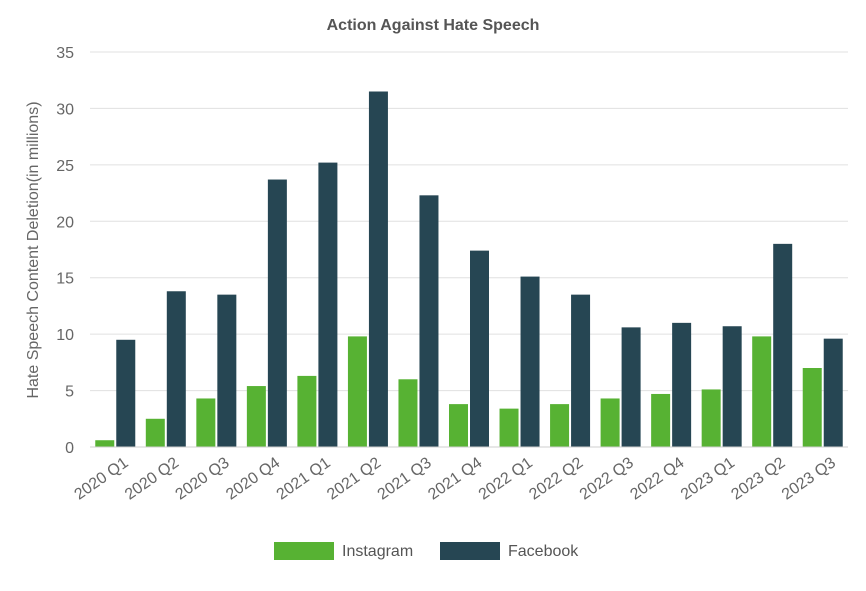  What do you see at coordinates (65, 335) in the screenshot?
I see `y-tick-label: 10` at bounding box center [65, 335].